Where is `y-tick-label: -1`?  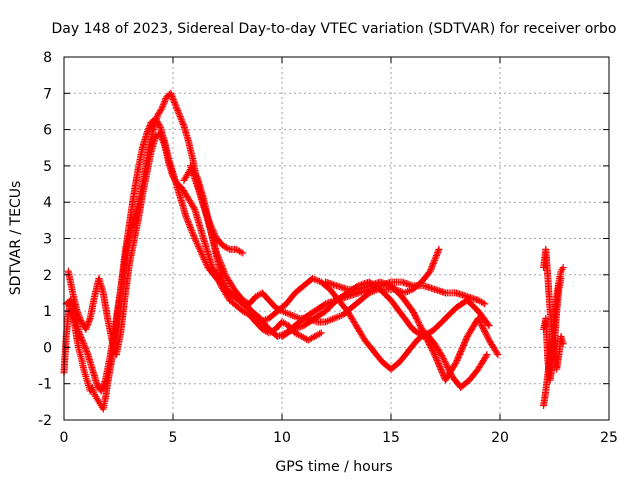
y-tick-label: -1 is located at coordinates (45, 385).